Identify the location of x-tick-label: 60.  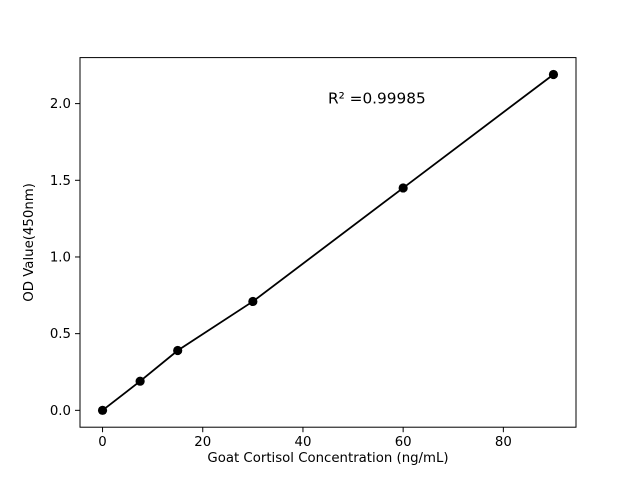
(403, 442).